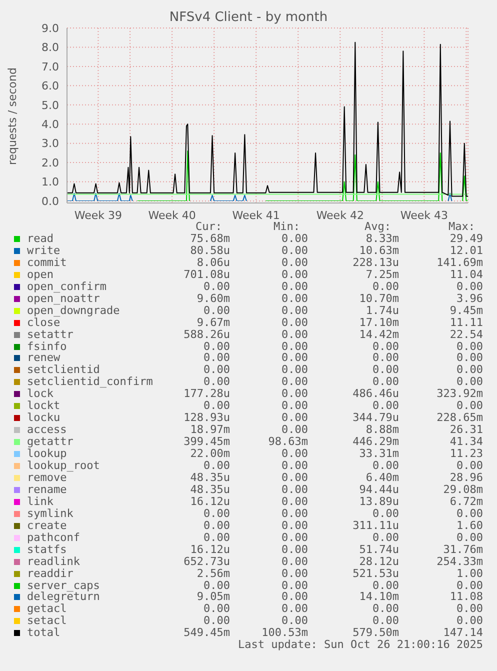 The height and width of the screenshot is (671, 497). Describe the element at coordinates (47, 609) in the screenshot. I see `legend-label: getacl` at that location.